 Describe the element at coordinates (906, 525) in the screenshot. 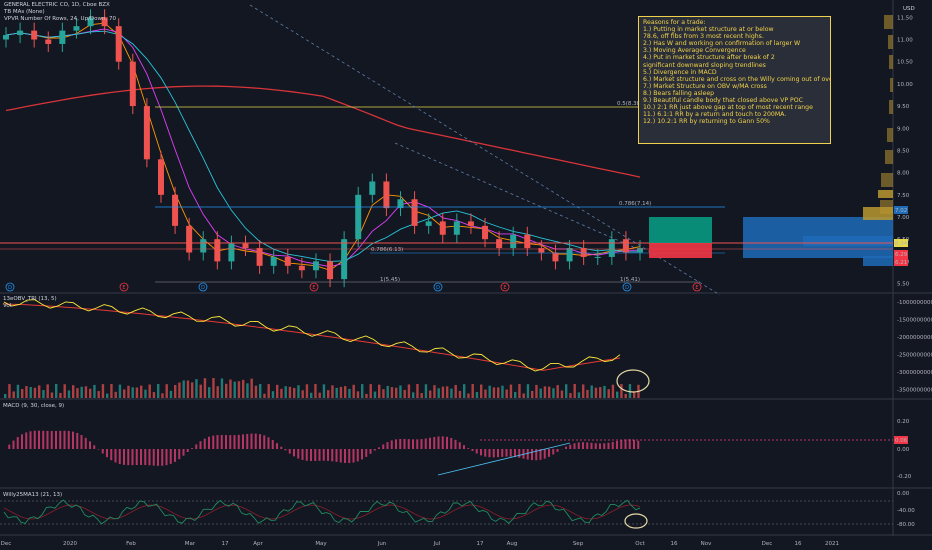

I see `willy-tick: -80.00` at that location.